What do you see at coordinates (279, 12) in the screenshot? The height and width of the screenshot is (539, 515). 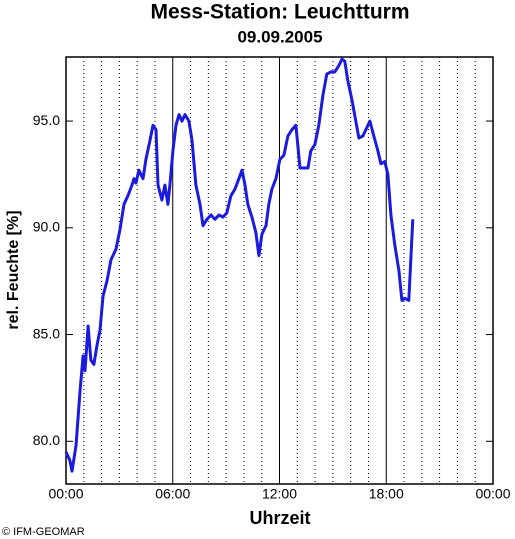 I see `chart-title: Mess-Station: Leuchtturm` at bounding box center [279, 12].